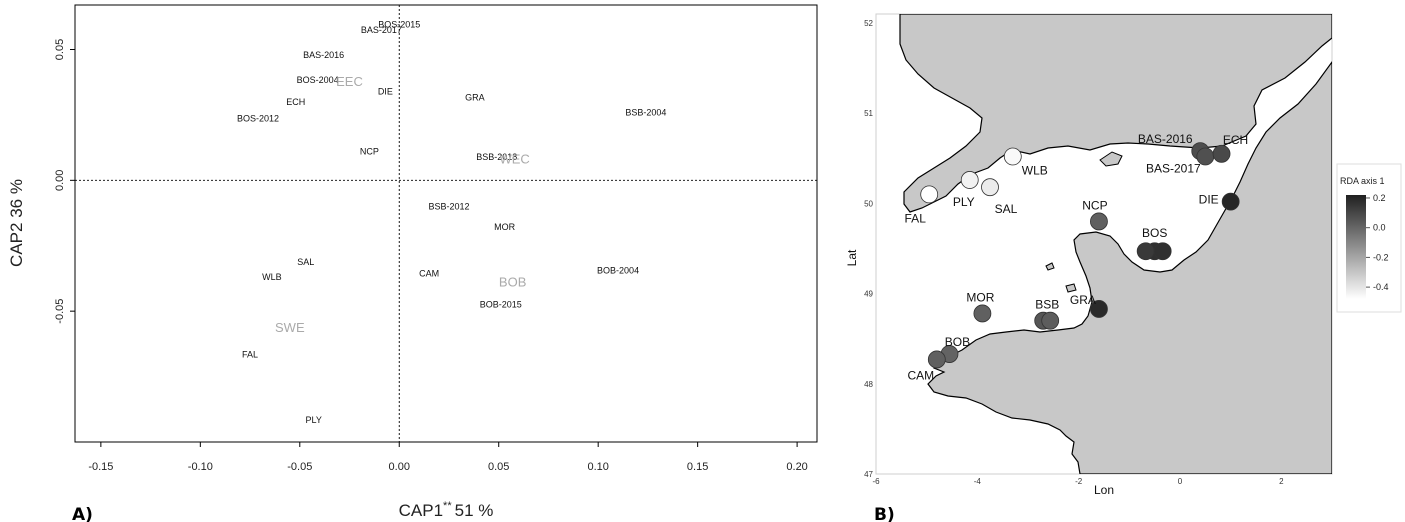 The height and width of the screenshot is (522, 1405). What do you see at coordinates (314, 420) in the screenshot?
I see `point-label: PLY` at bounding box center [314, 420].